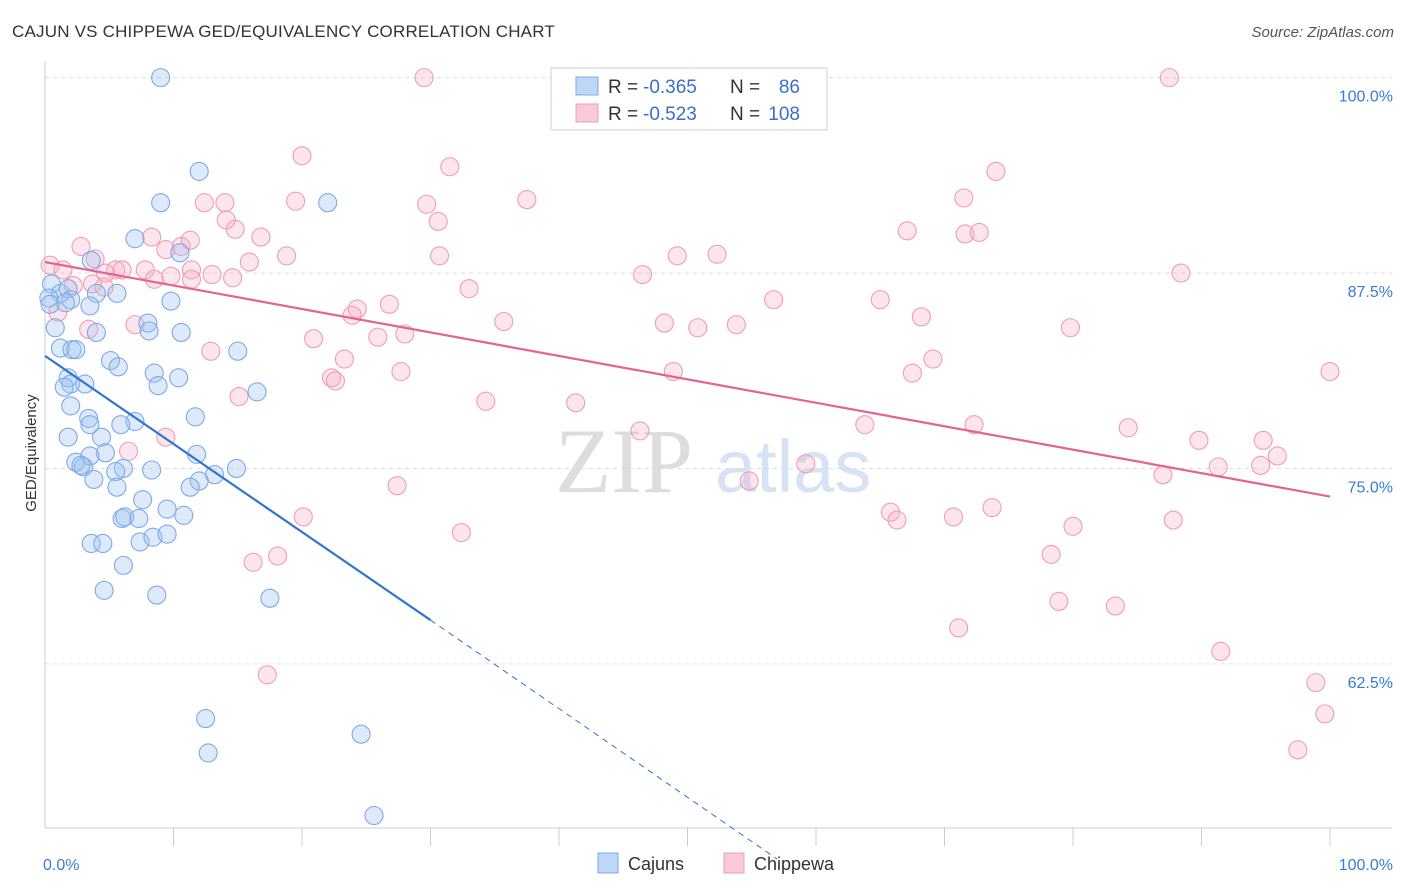 This screenshot has width=1406, height=892. What do you see at coordinates (793, 466) in the screenshot?
I see `watermark-atlas: atlas` at bounding box center [793, 466].